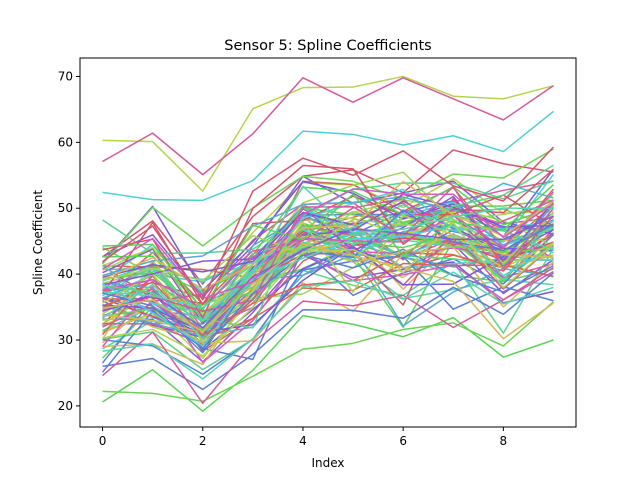 Image resolution: width=640 pixels, height=480 pixels. I want to click on x-axis-ticks: 0 2 4 6 8, so click(303, 437).